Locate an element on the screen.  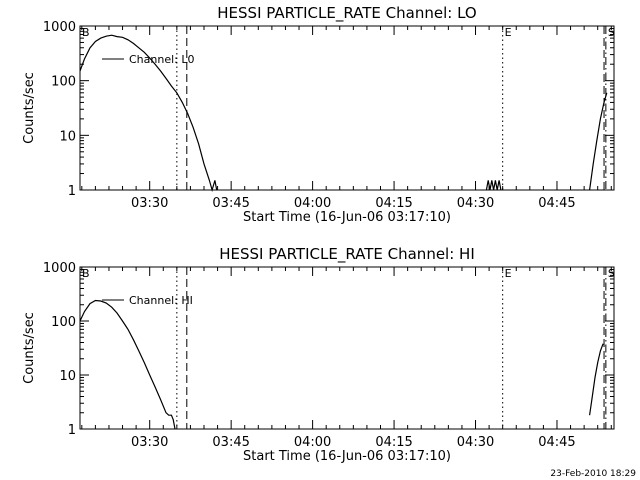
legend-label: Channel: L0 is located at coordinates (162, 59).